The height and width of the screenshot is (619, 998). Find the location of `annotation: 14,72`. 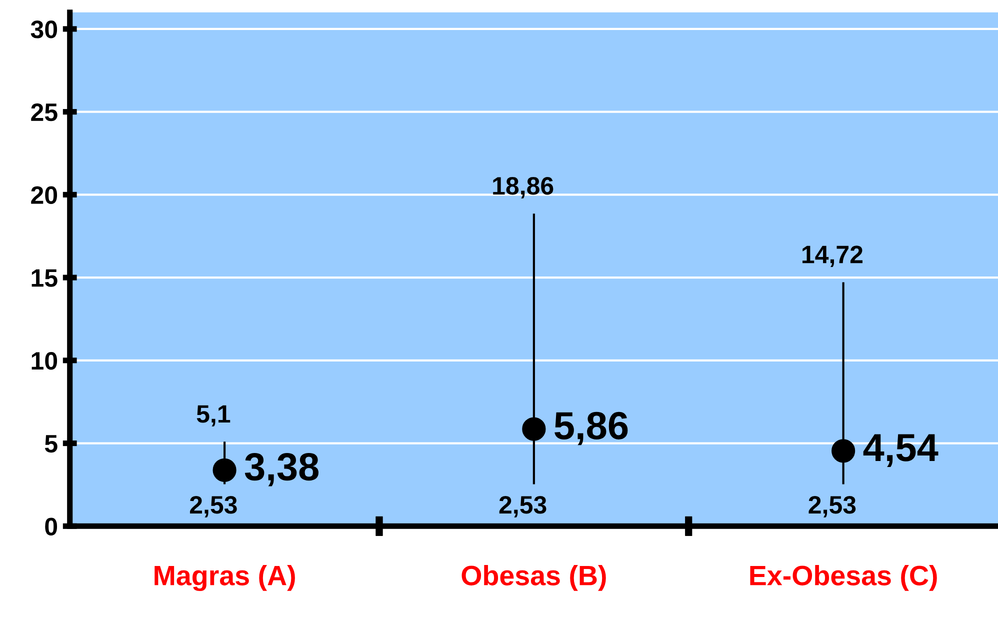

annotation: 14,72 is located at coordinates (832, 256).